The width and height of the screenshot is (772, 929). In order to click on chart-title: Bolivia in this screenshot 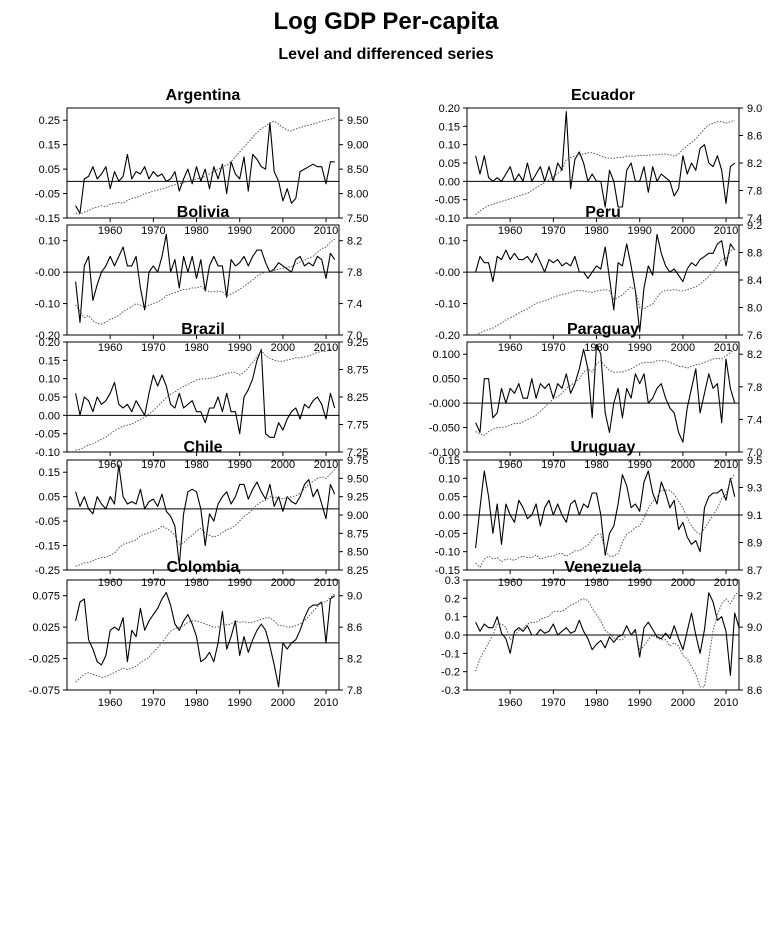, I will do `click(203, 212)`.